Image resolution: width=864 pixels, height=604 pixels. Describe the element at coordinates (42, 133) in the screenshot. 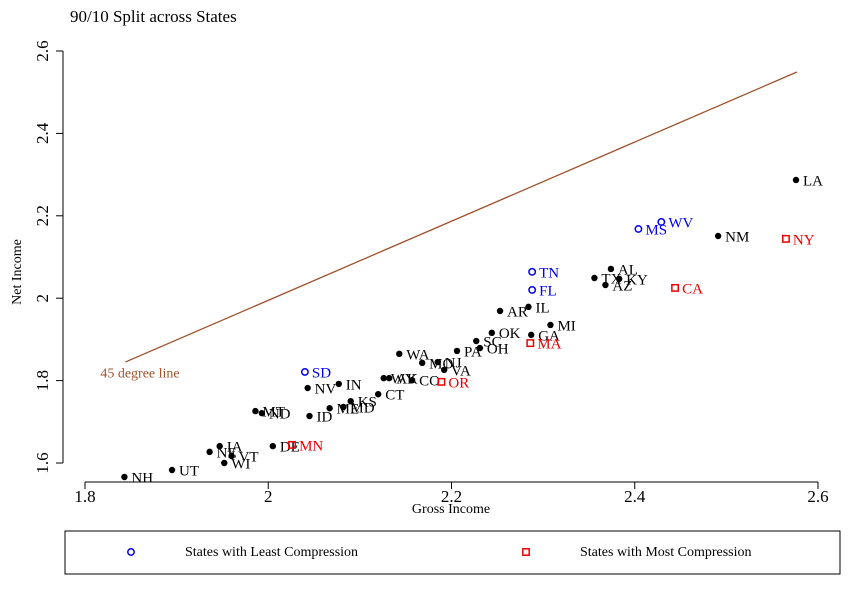

I see `y-tick-label: 2.4` at that location.